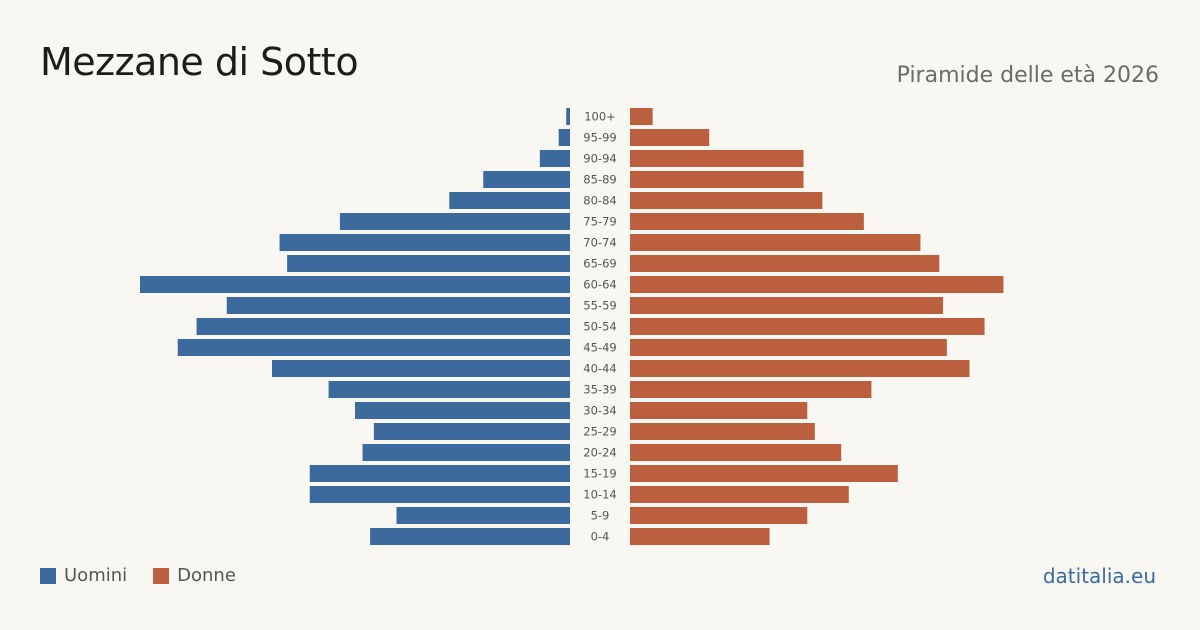 The image size is (1200, 630). What do you see at coordinates (599, 222) in the screenshot?
I see `age-label-75-79: 75-79` at bounding box center [599, 222].